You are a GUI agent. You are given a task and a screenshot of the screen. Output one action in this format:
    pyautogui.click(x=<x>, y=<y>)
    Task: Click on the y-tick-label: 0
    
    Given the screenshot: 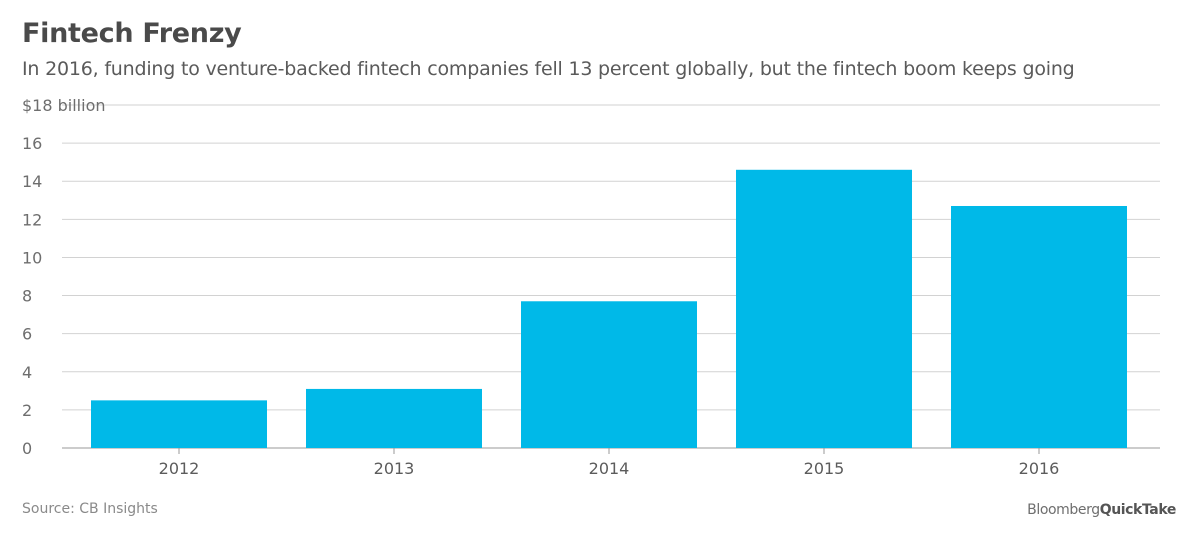 What is the action you would take?
    pyautogui.click(x=27, y=448)
    